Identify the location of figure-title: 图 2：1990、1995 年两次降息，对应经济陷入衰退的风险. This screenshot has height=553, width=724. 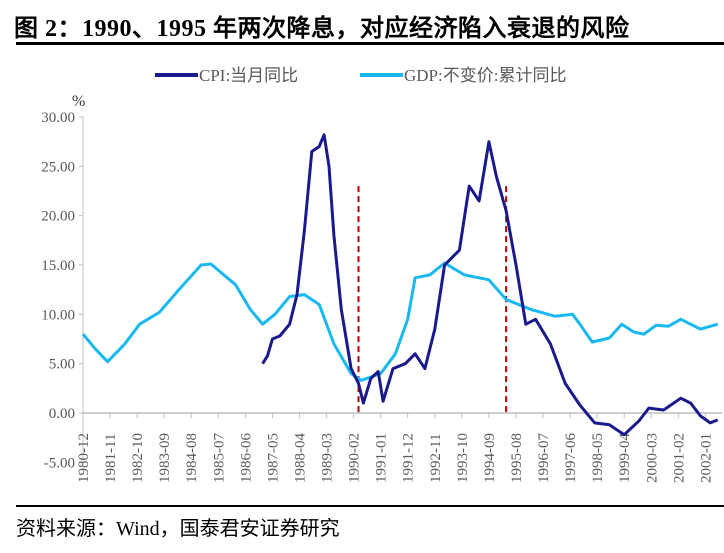
(322, 29).